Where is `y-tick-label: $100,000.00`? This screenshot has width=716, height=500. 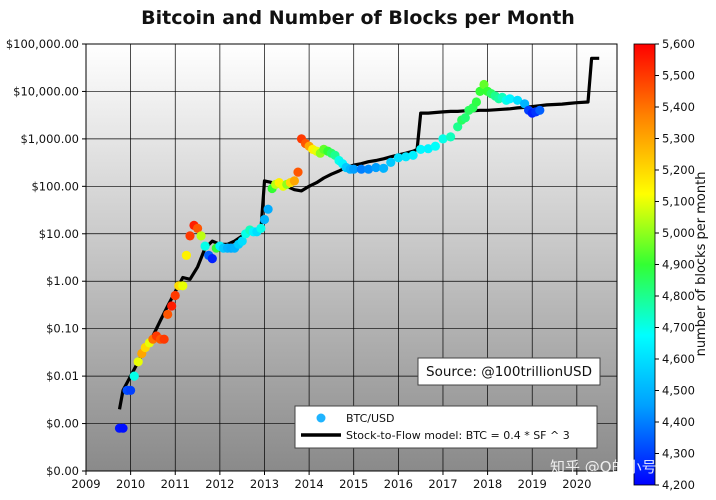 y-tick-label: $100,000.00 is located at coordinates (42, 44).